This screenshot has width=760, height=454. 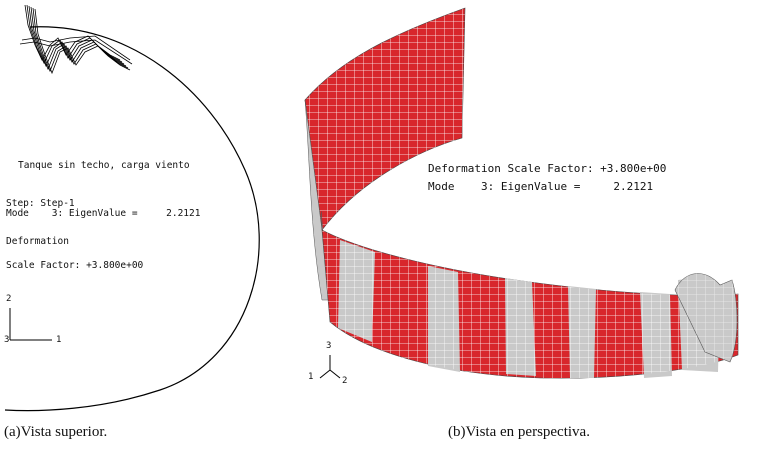 I want to click on axis-2-label: 2, so click(x=9, y=299).